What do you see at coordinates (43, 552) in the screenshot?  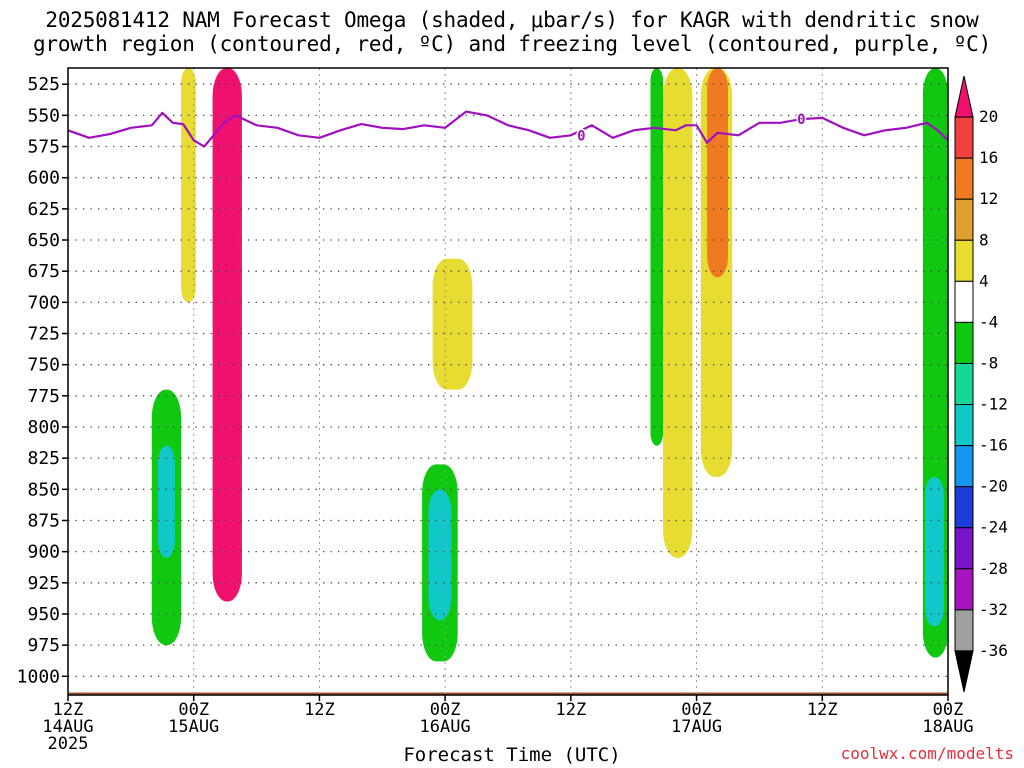 I see `y-tick-label: 900` at bounding box center [43, 552].